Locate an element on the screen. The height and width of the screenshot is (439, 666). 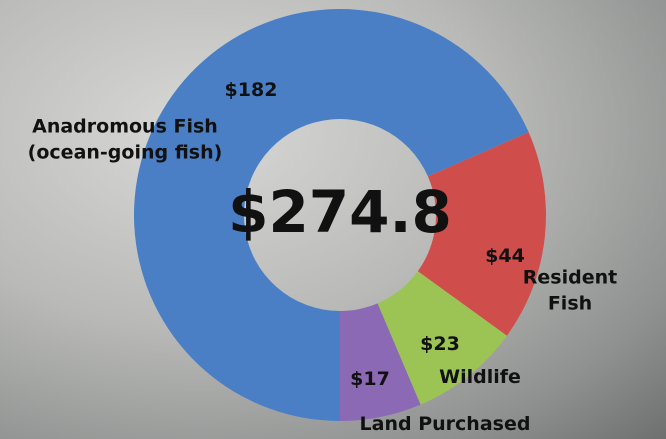
value-label: $23 is located at coordinates (440, 344).